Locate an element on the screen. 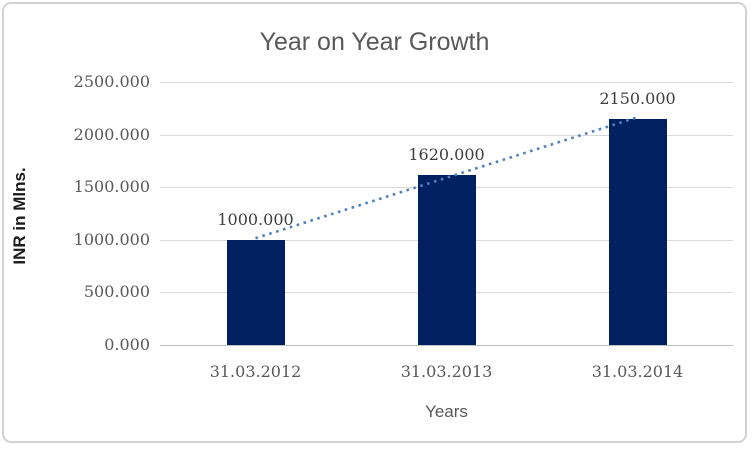 The height and width of the screenshot is (451, 756). trendline-path is located at coordinates (446, 178).